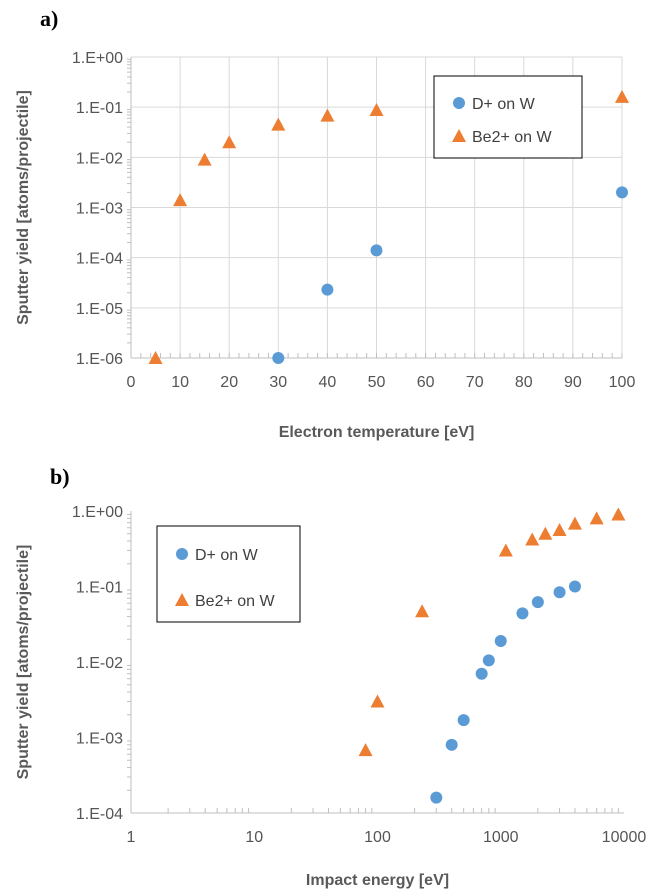 This screenshot has width=661, height=892. What do you see at coordinates (475, 382) in the screenshot?
I see `x-tick-label: 70` at bounding box center [475, 382].